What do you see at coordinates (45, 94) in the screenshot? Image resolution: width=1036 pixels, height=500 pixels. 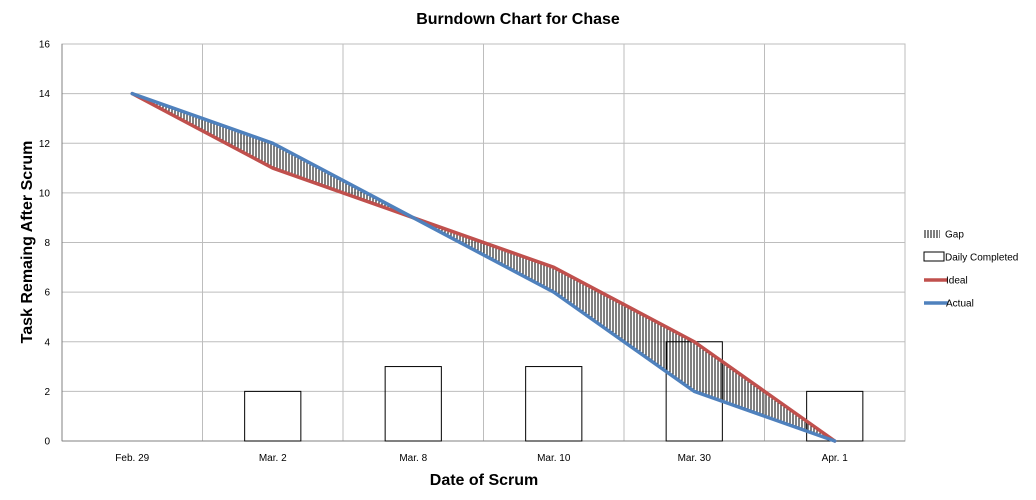 I see `y-tick-label: 14` at bounding box center [45, 94].